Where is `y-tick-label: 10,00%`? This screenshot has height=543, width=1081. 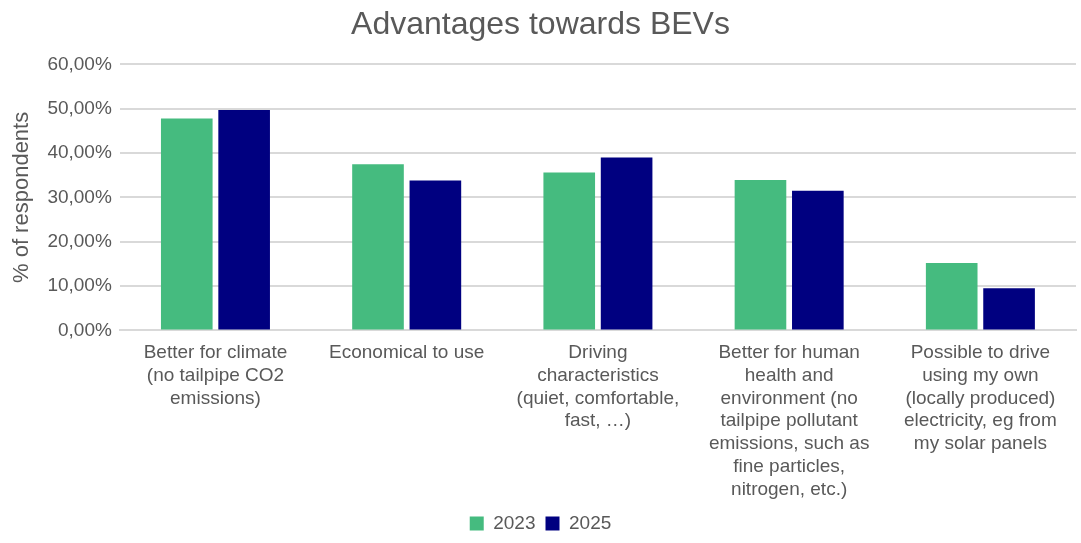
y-tick-label: 10,00% is located at coordinates (79, 285).